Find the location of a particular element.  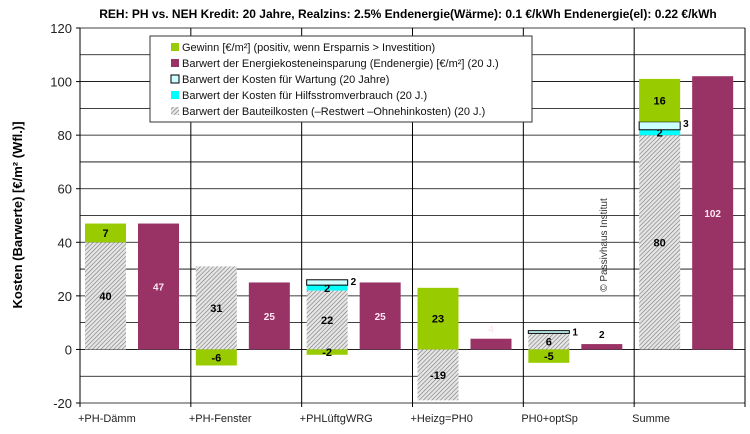

bauteil-value-label: -19 is located at coordinates (438, 376).